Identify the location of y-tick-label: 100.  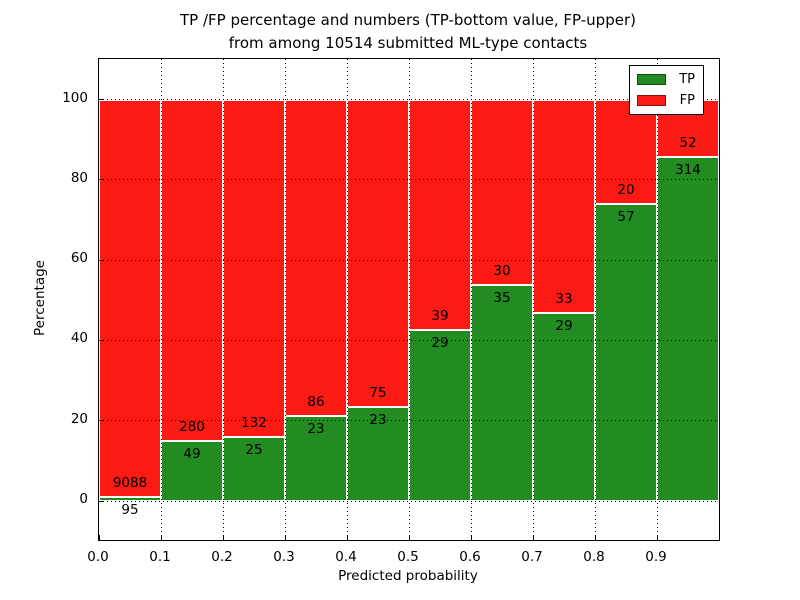
(75, 97).